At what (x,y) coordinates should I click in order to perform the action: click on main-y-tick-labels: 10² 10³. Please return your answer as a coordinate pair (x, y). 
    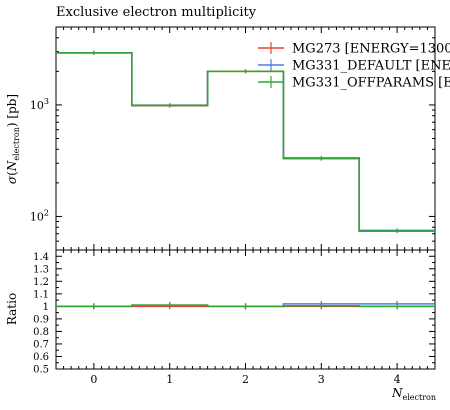
    Looking at the image, I should click on (39, 160).